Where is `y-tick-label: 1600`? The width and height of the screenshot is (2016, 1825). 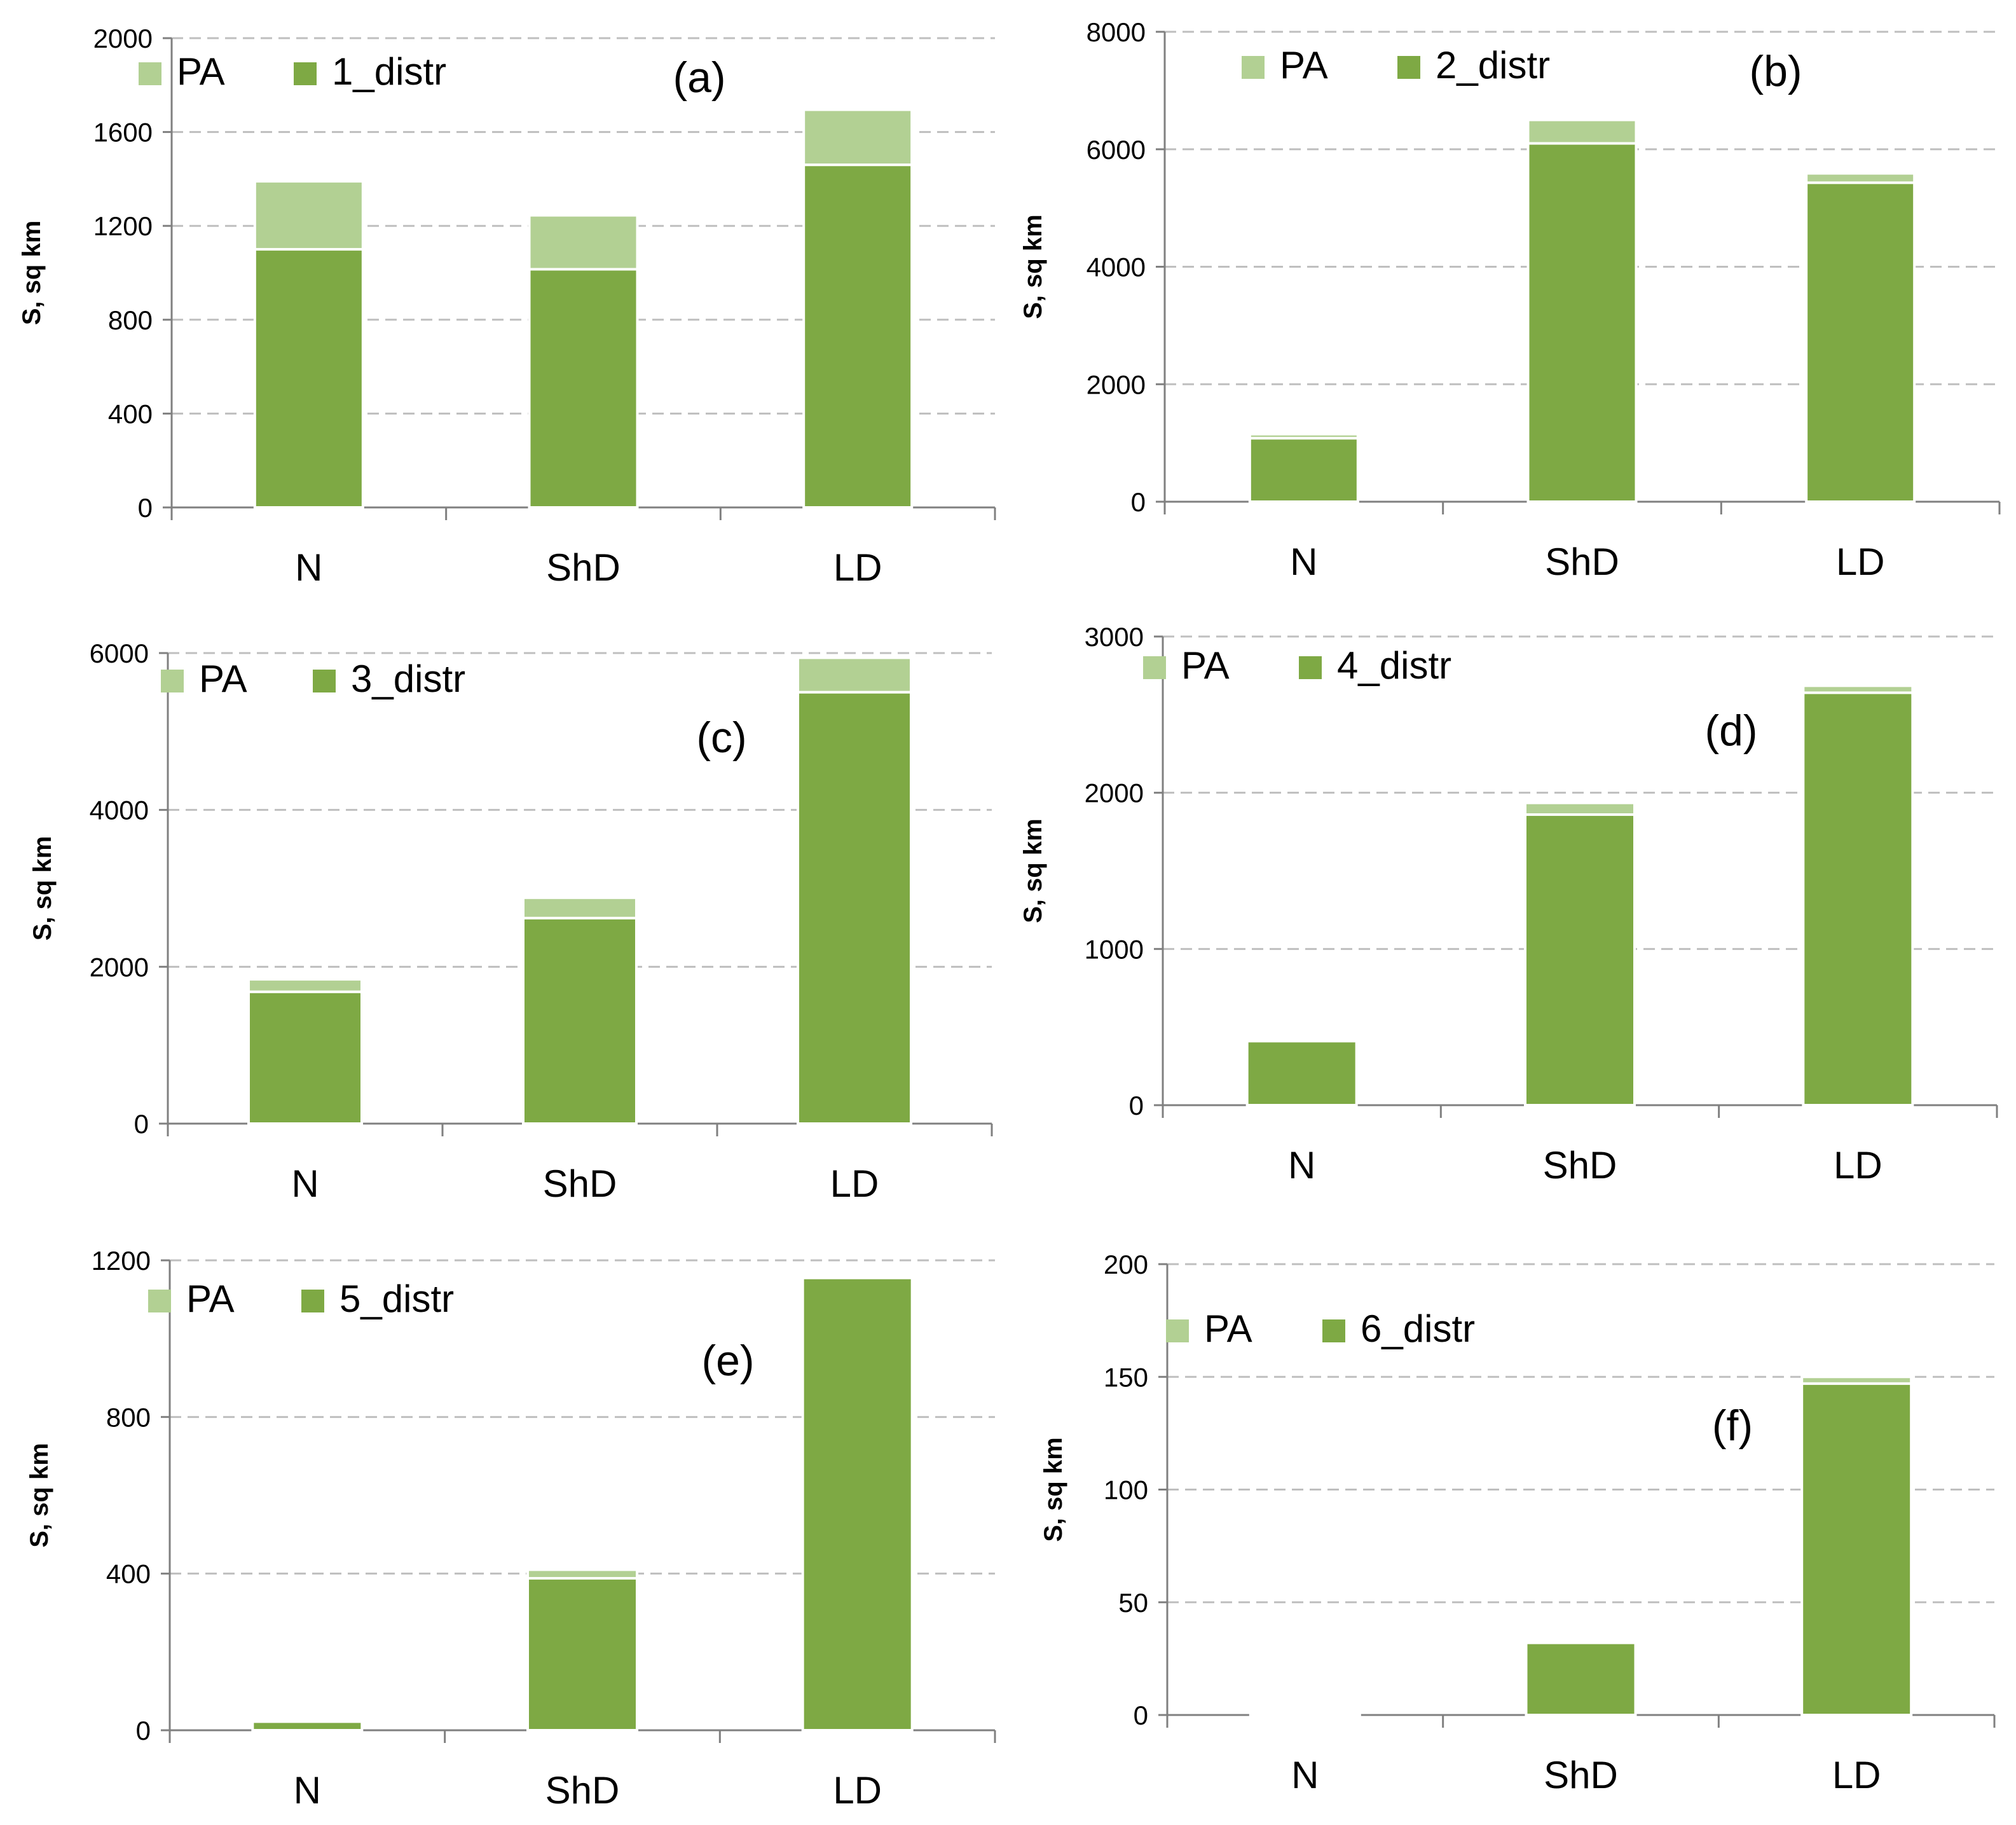
y-tick-label: 1600 is located at coordinates (123, 133).